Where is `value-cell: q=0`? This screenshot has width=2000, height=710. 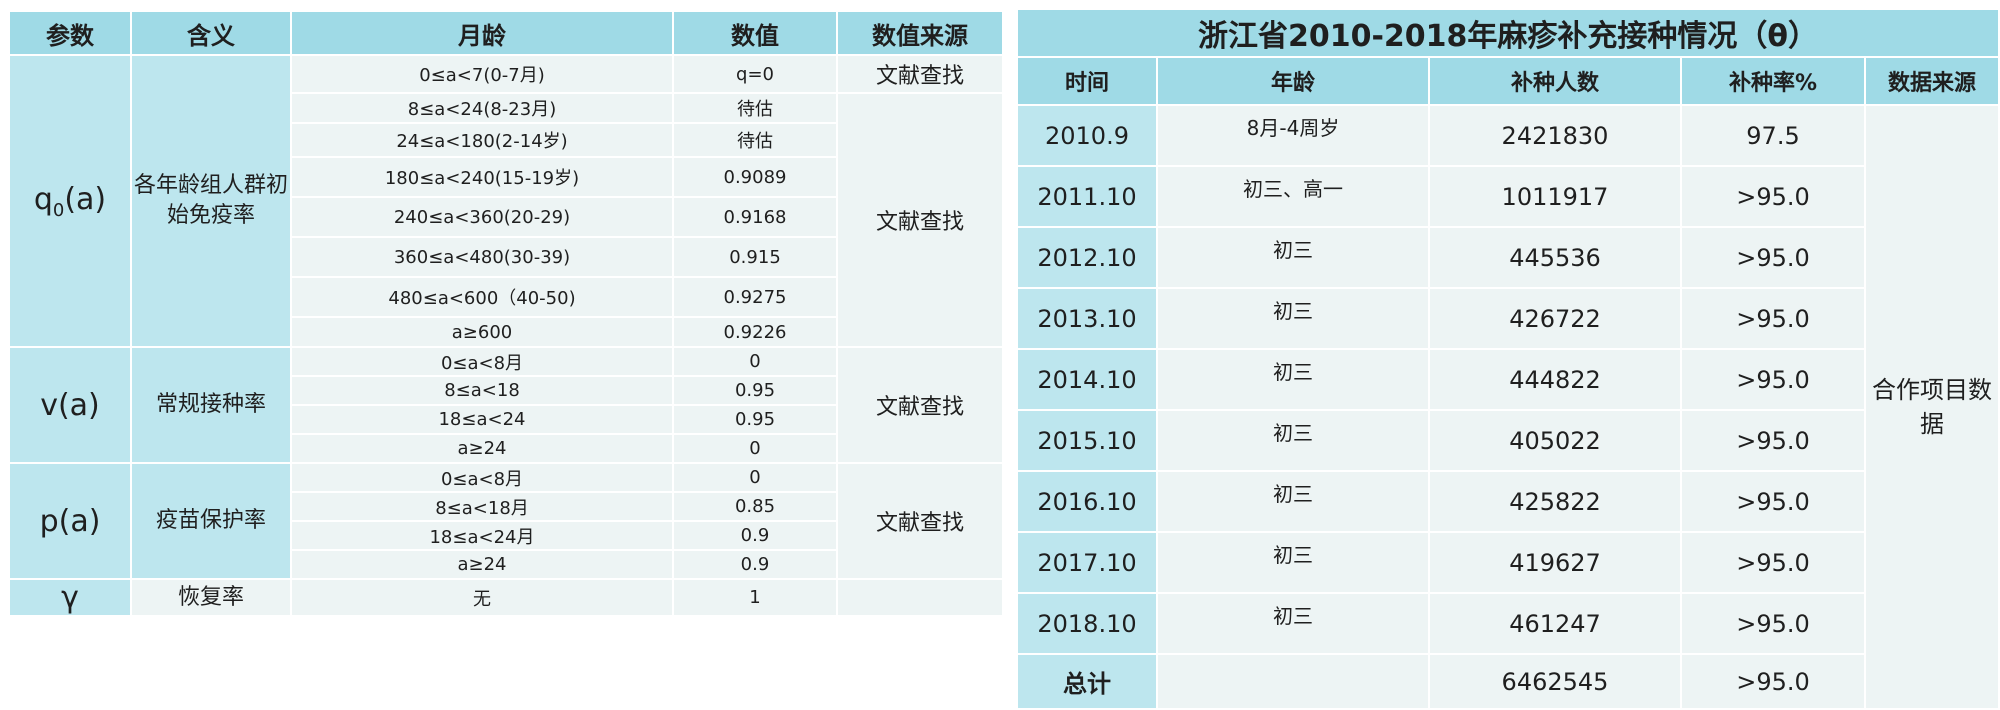
value-cell: q=0 is located at coordinates (755, 74).